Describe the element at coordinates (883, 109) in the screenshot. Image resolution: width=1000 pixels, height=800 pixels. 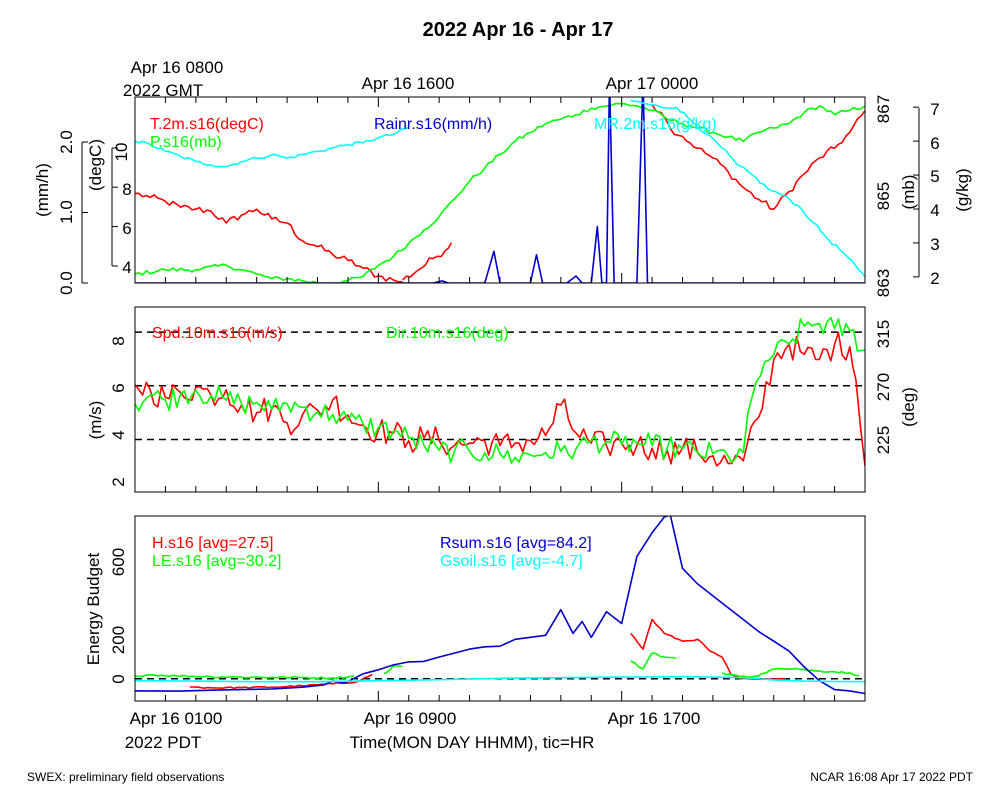
I see `press-tick-label: 867` at that location.